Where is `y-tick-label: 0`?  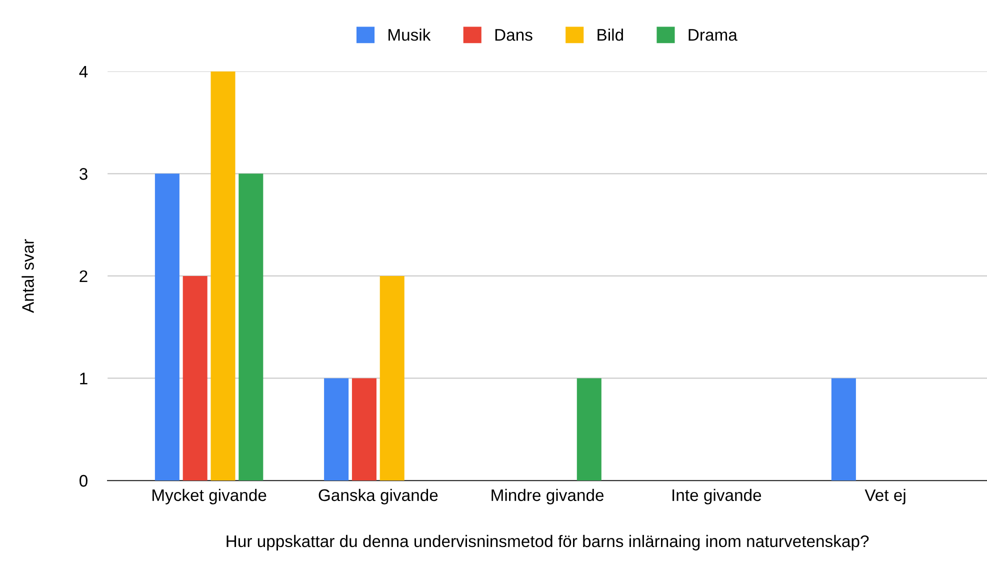
y-tick-label: 0 is located at coordinates (84, 480).